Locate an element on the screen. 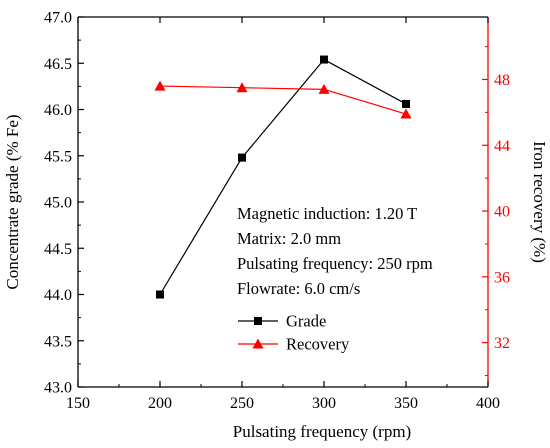 The image size is (550, 448). y-right-tick-label: 44 is located at coordinates (502, 146).